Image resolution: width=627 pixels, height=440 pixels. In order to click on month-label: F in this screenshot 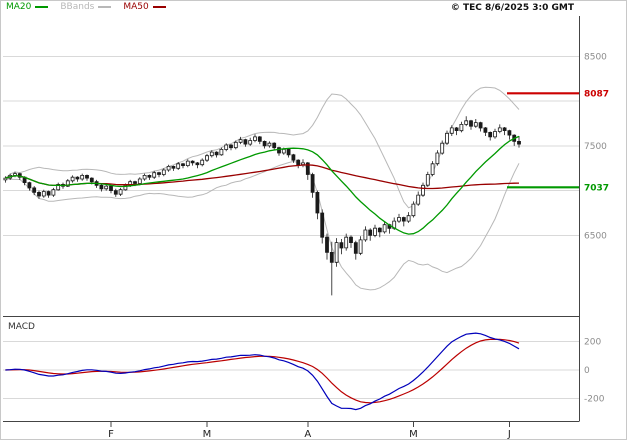, I will do `click(111, 434)`.